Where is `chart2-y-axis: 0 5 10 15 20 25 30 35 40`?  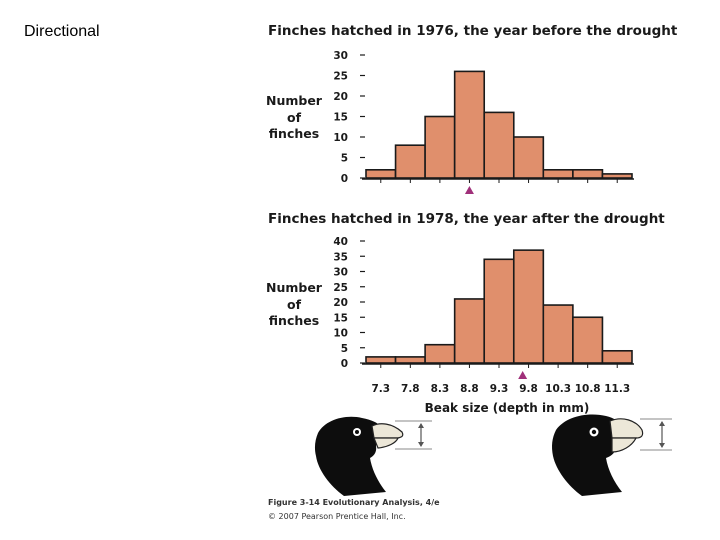 chart2-y-axis: 0 5 10 15 20 25 30 35 40 is located at coordinates (349, 303).